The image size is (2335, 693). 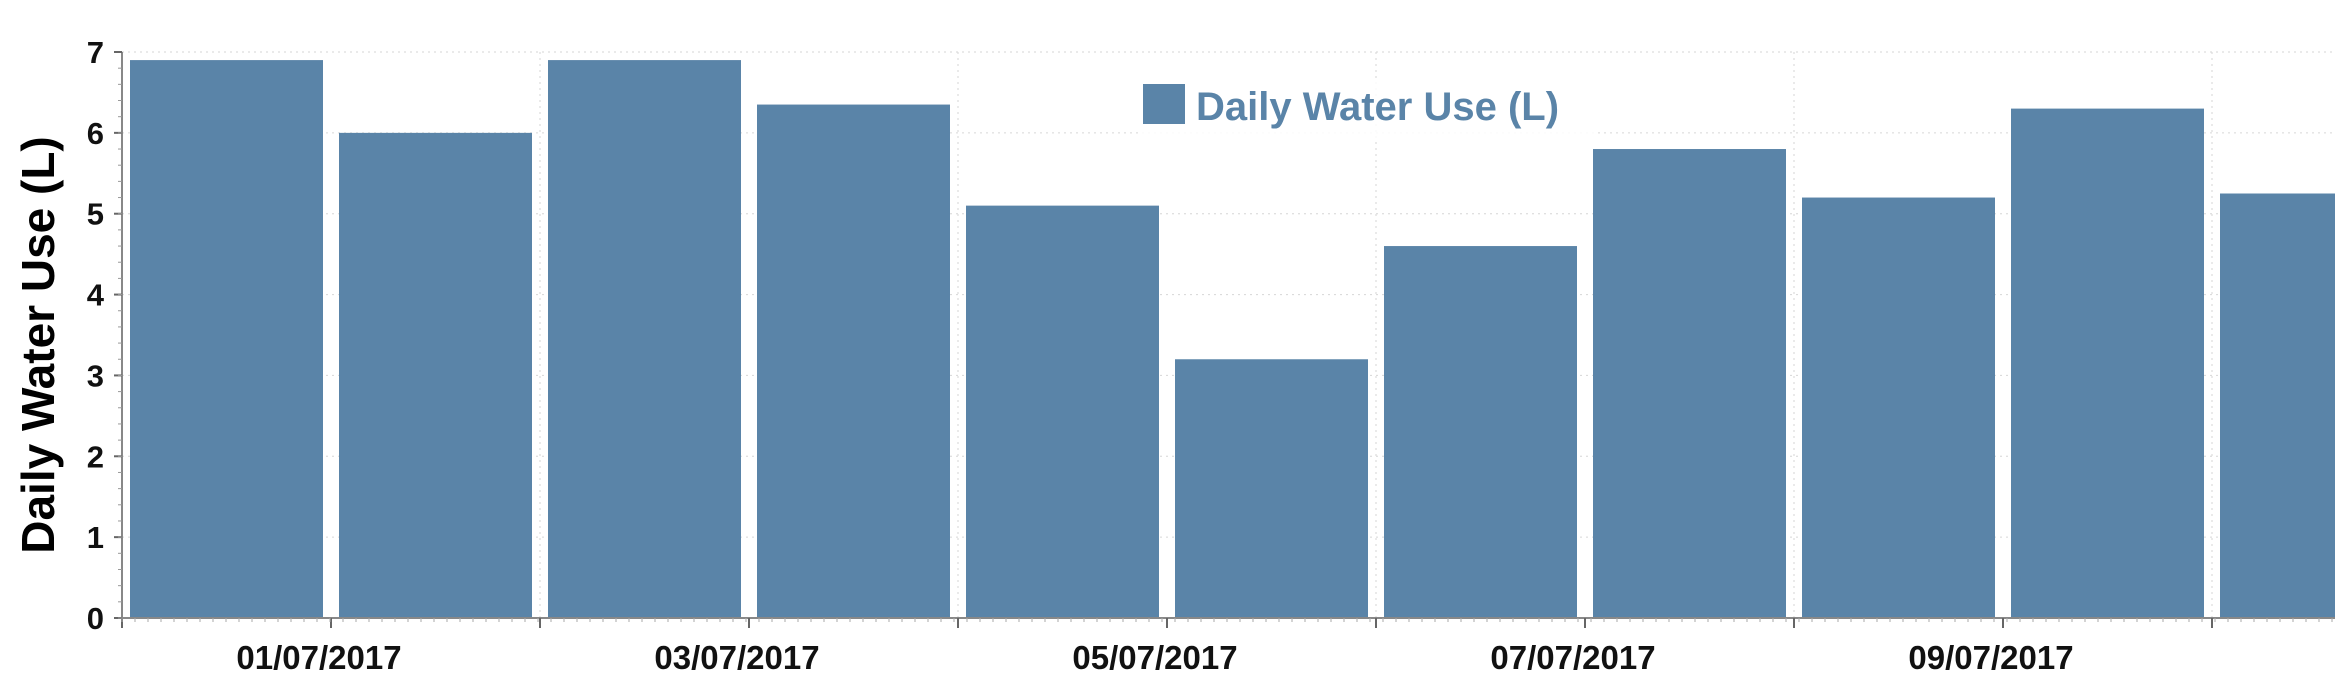 I want to click on legend-box, so click(x=1368, y=108).